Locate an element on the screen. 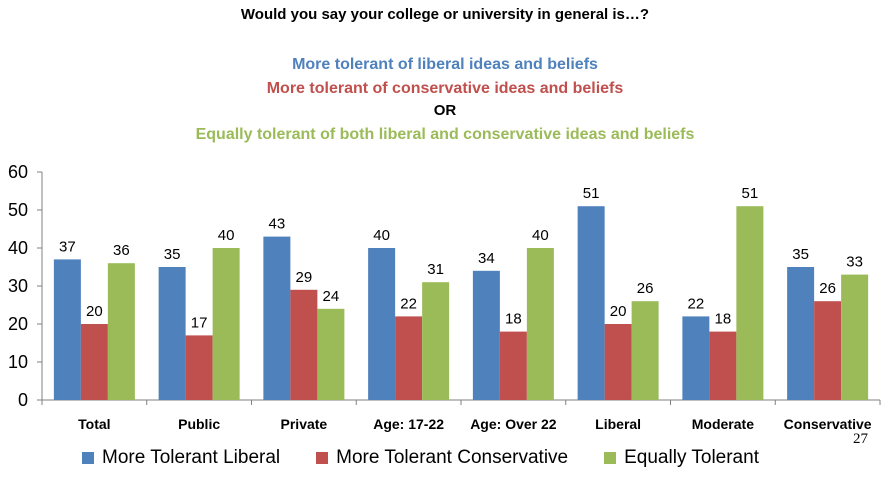  x-tick-label: Age: 17-22 is located at coordinates (408, 424).